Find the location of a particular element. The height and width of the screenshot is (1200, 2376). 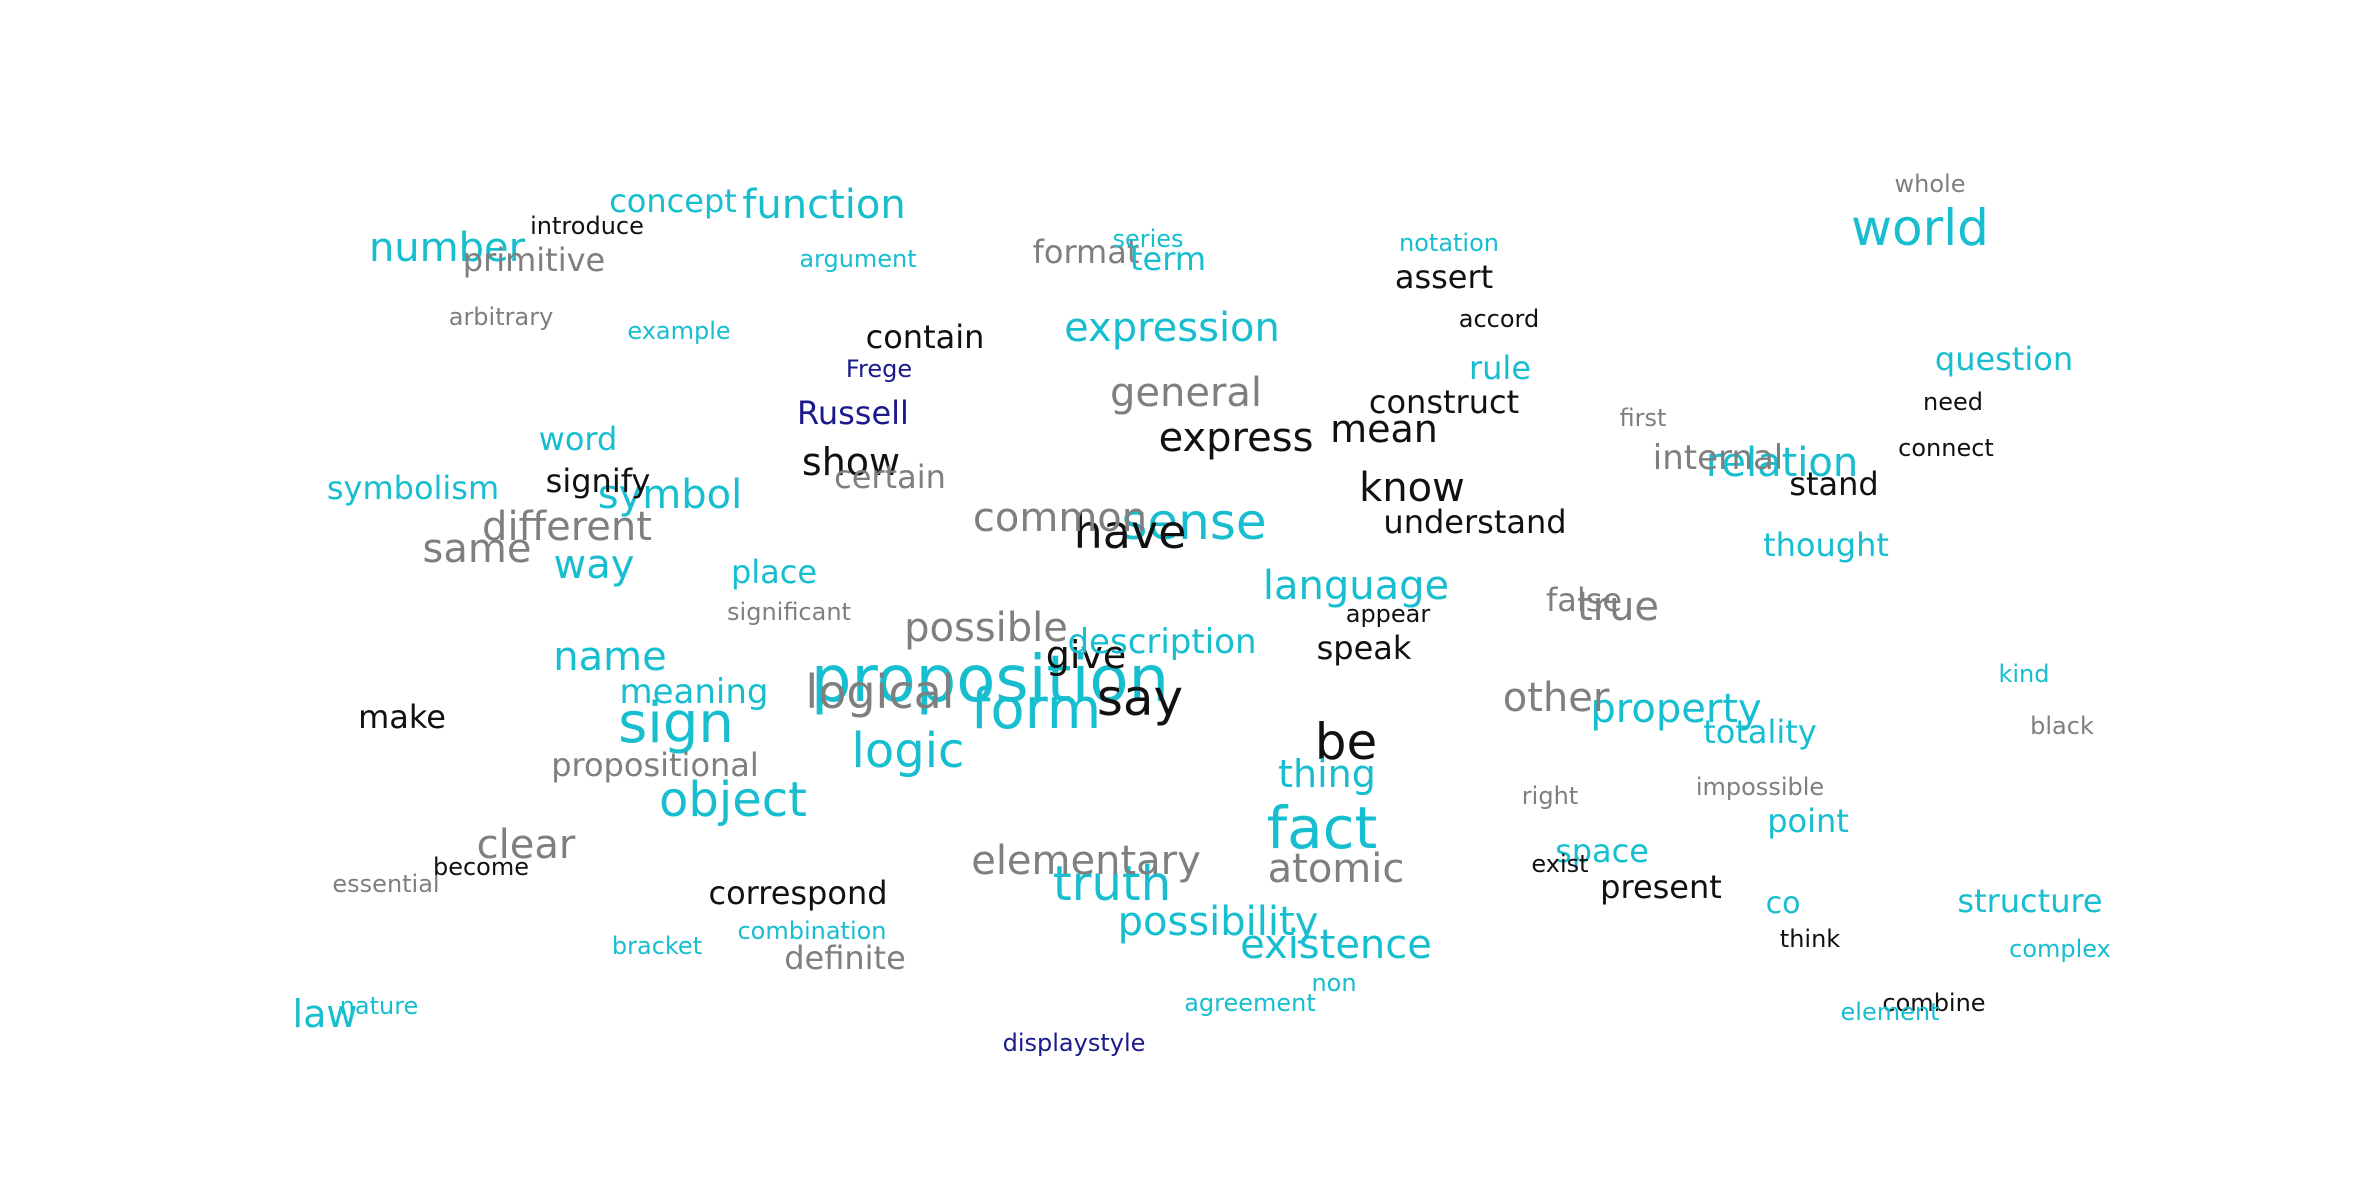

word-law: law is located at coordinates (325, 1014).